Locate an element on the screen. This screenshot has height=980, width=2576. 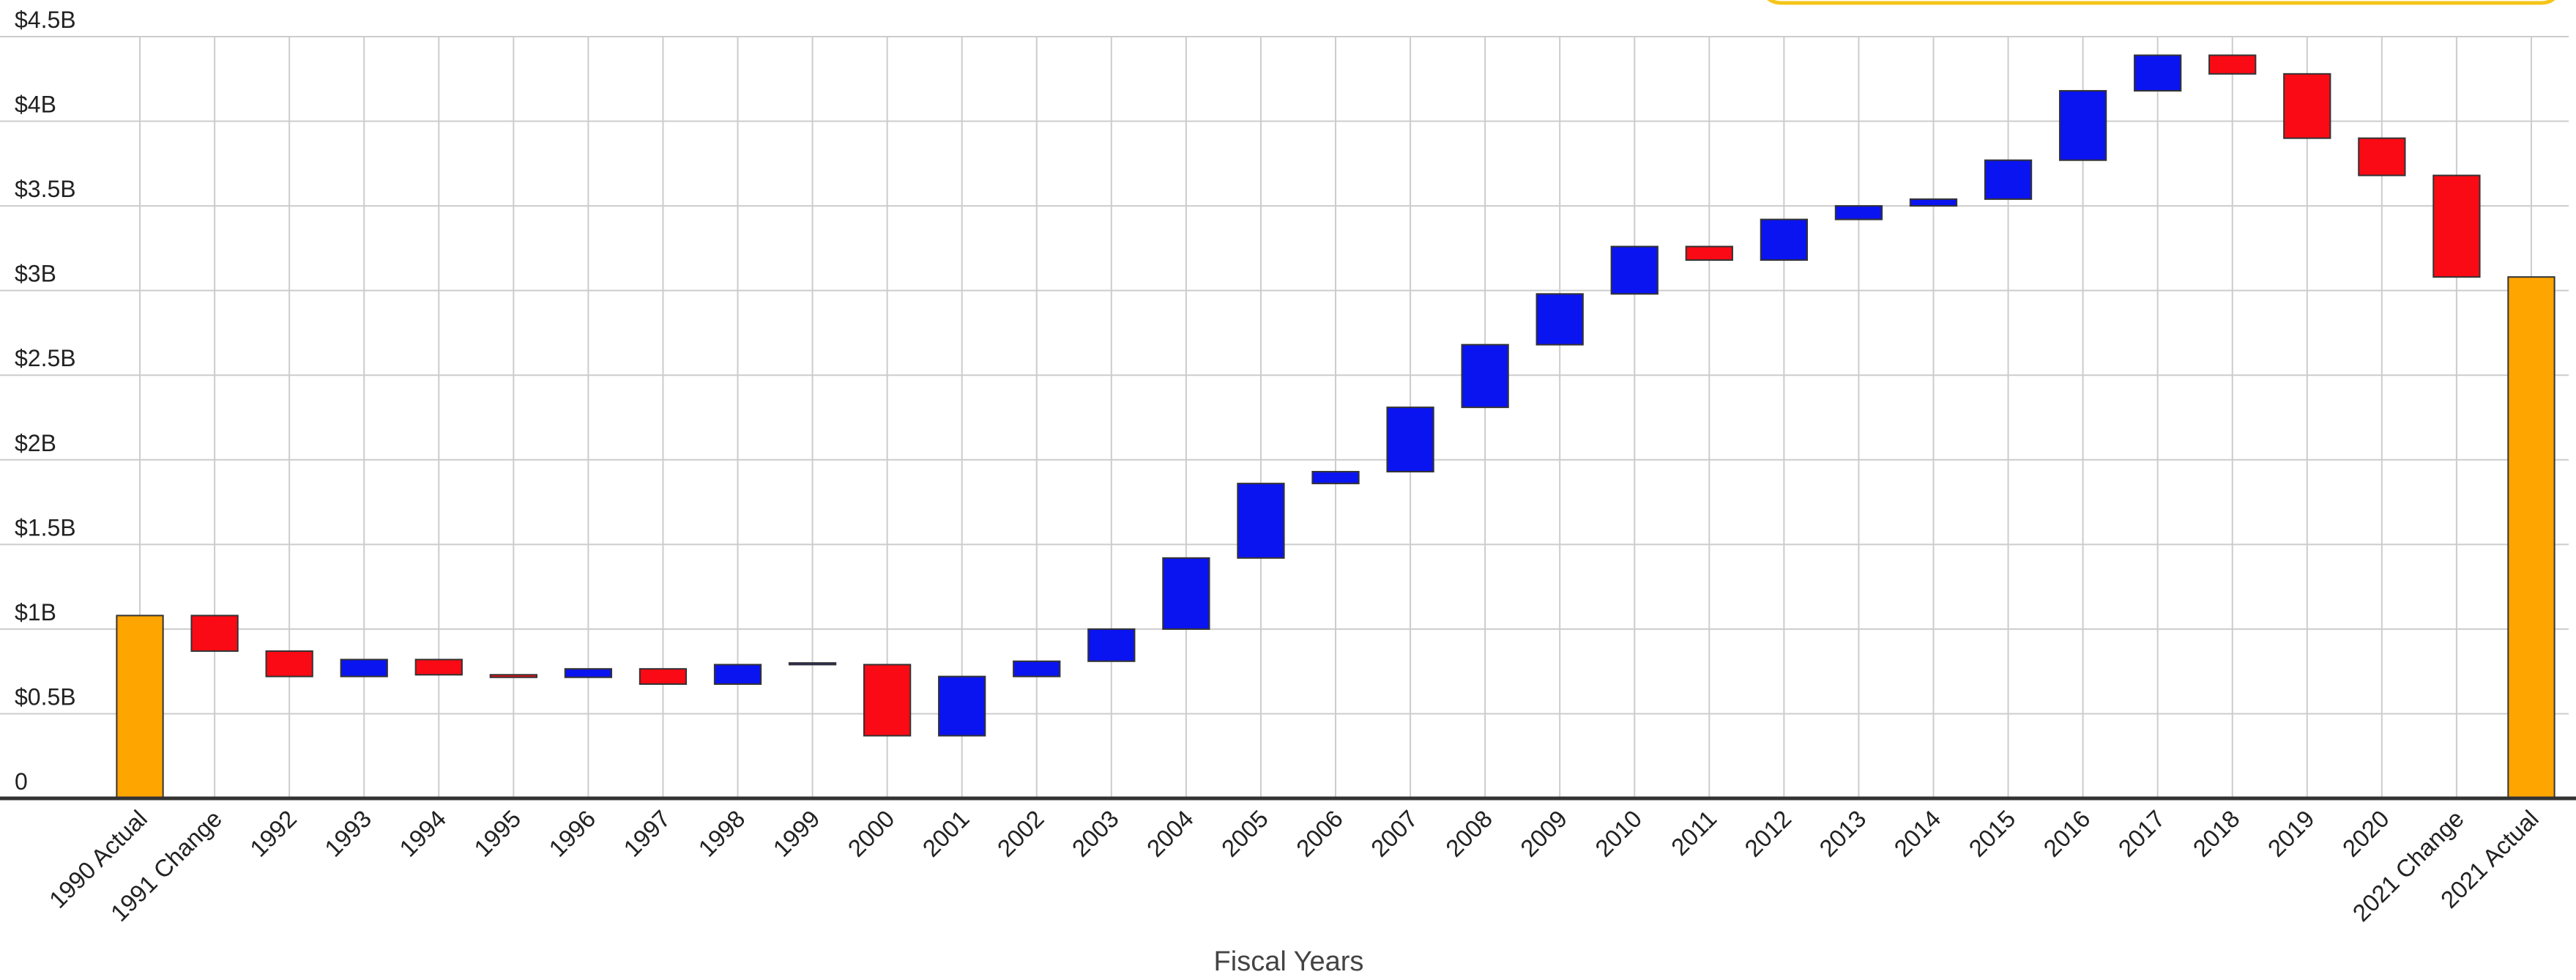
y-tick-label: $4.5B is located at coordinates (45, 20).